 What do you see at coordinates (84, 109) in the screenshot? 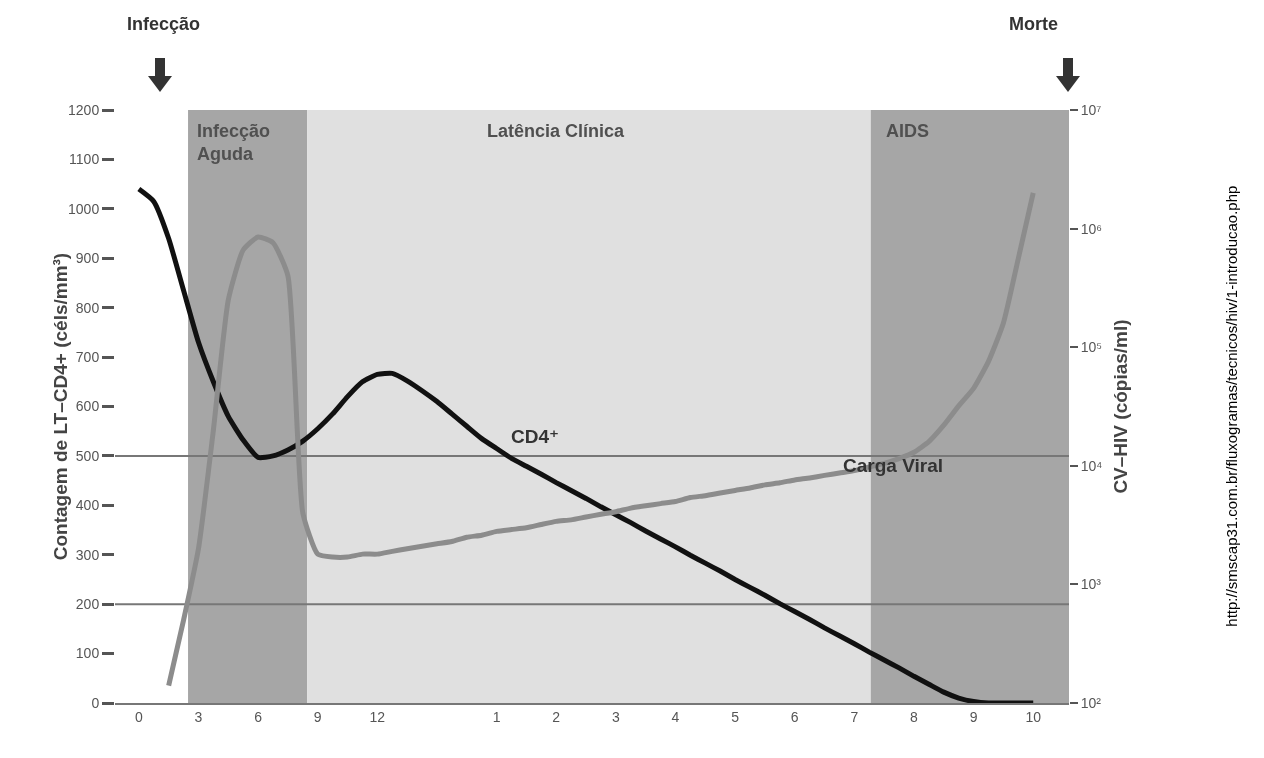
I see `y-tick-label: 1200` at bounding box center [84, 109].